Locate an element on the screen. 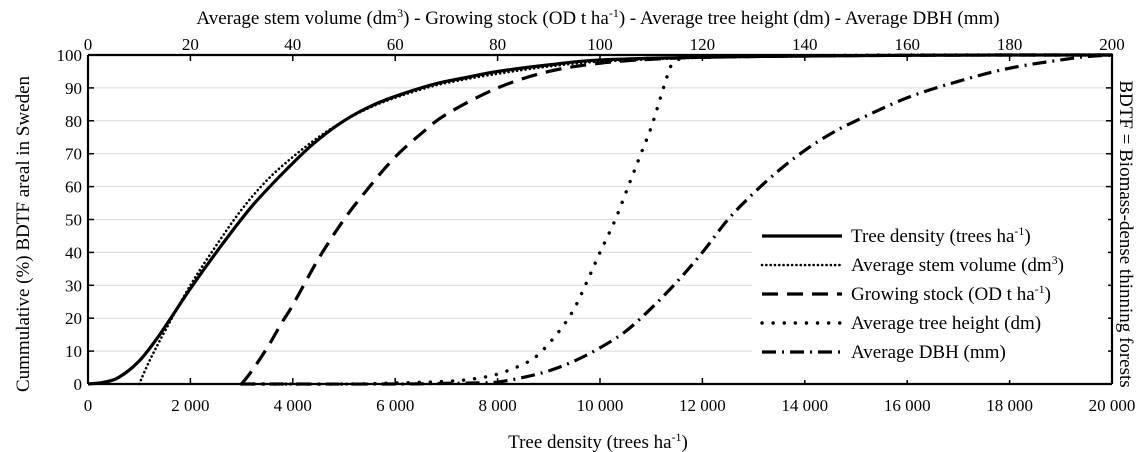 This screenshot has height=452, width=1142. x-top-tick-label: 80 is located at coordinates (497, 44).